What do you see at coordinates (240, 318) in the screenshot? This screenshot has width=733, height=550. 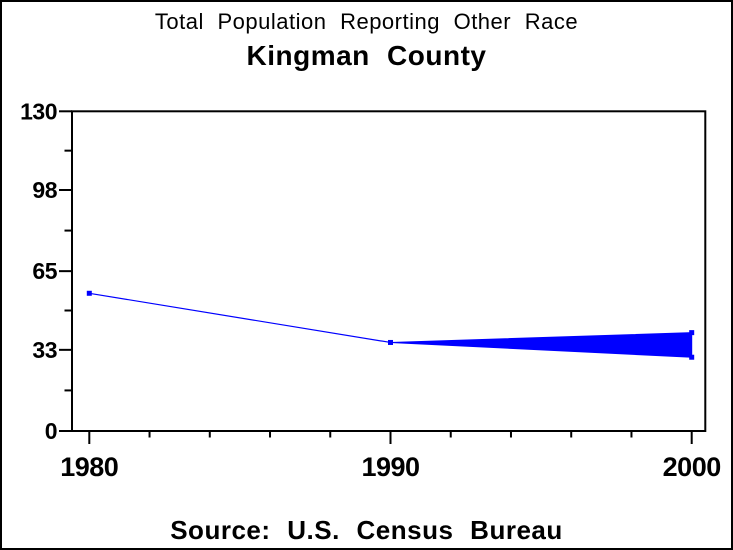 I see `data-series-line` at bounding box center [240, 318].